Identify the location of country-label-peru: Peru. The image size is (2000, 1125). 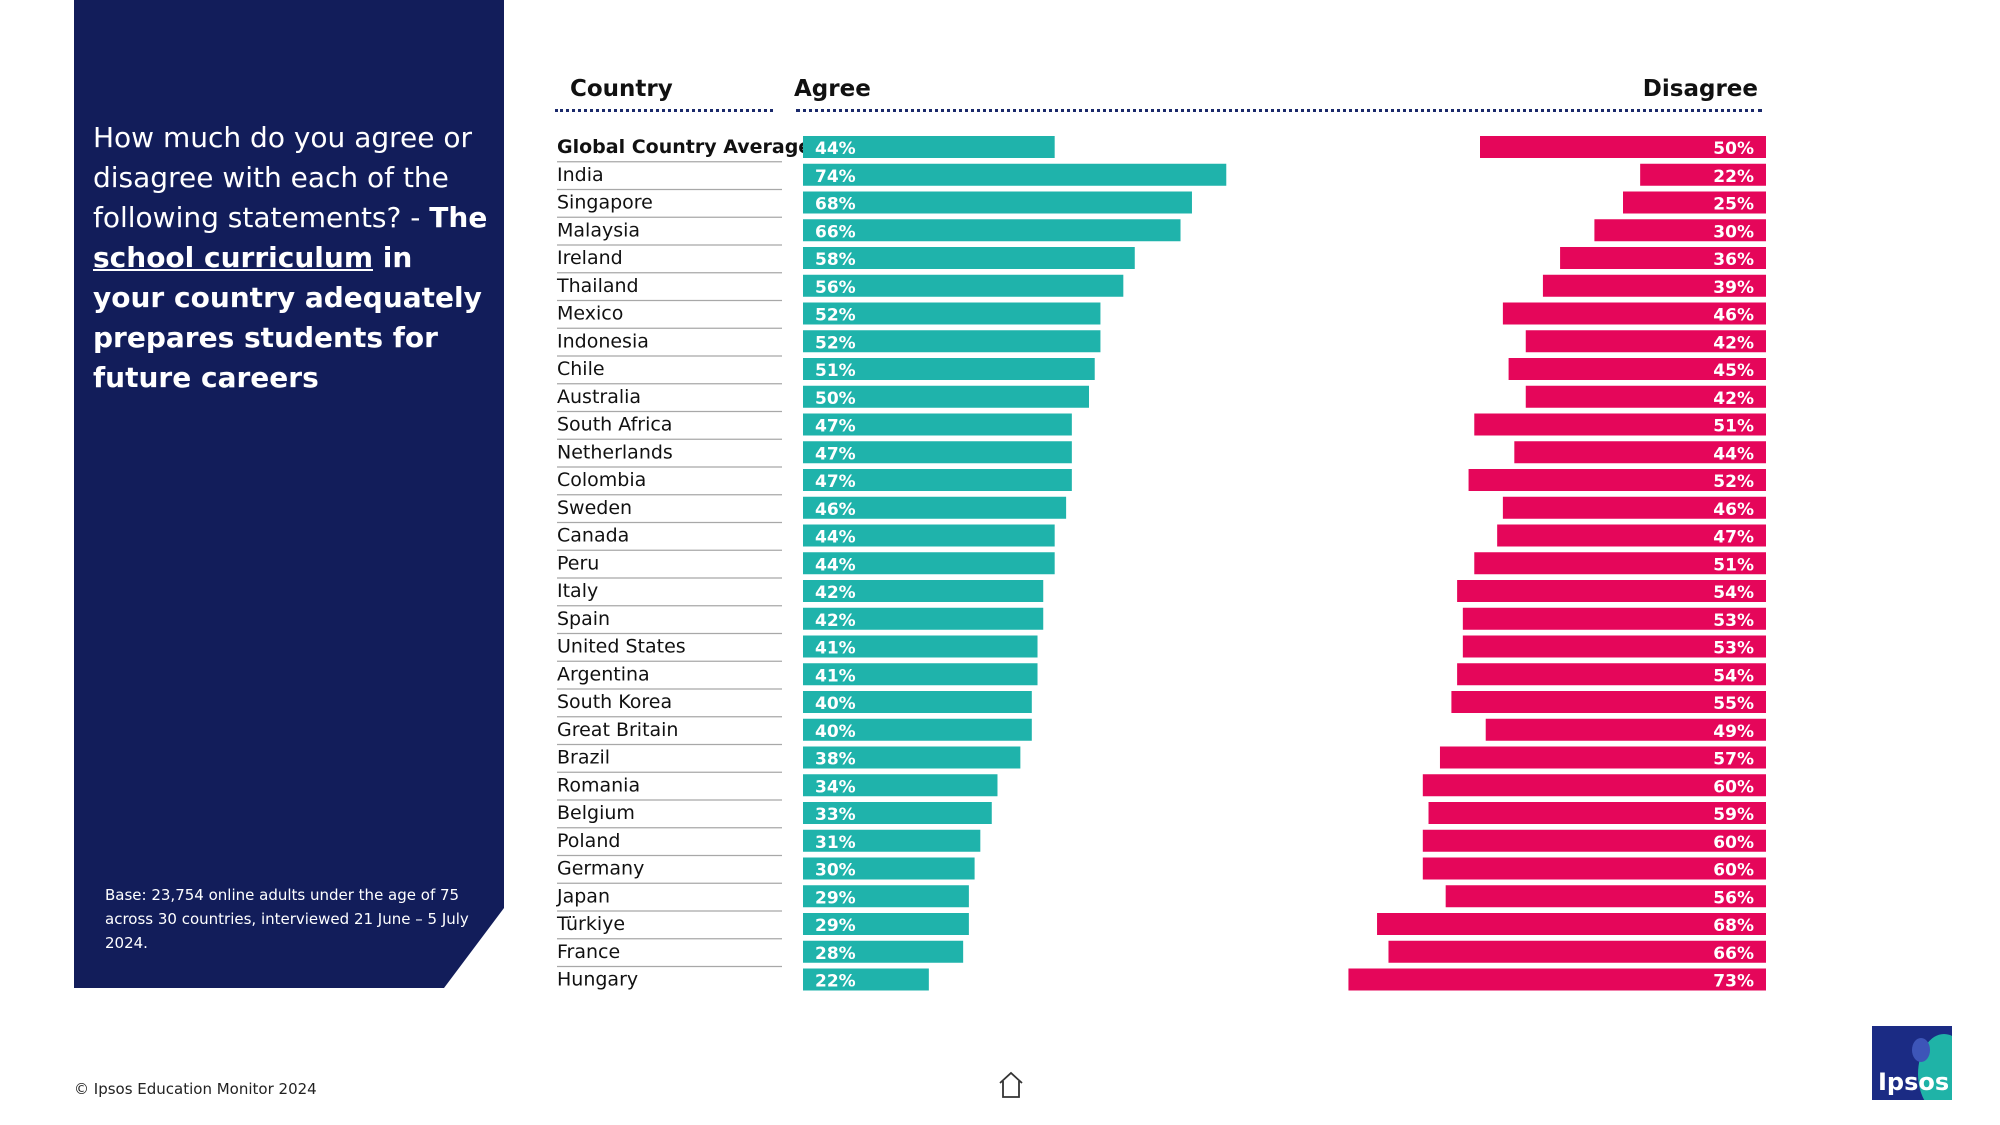
(578, 563).